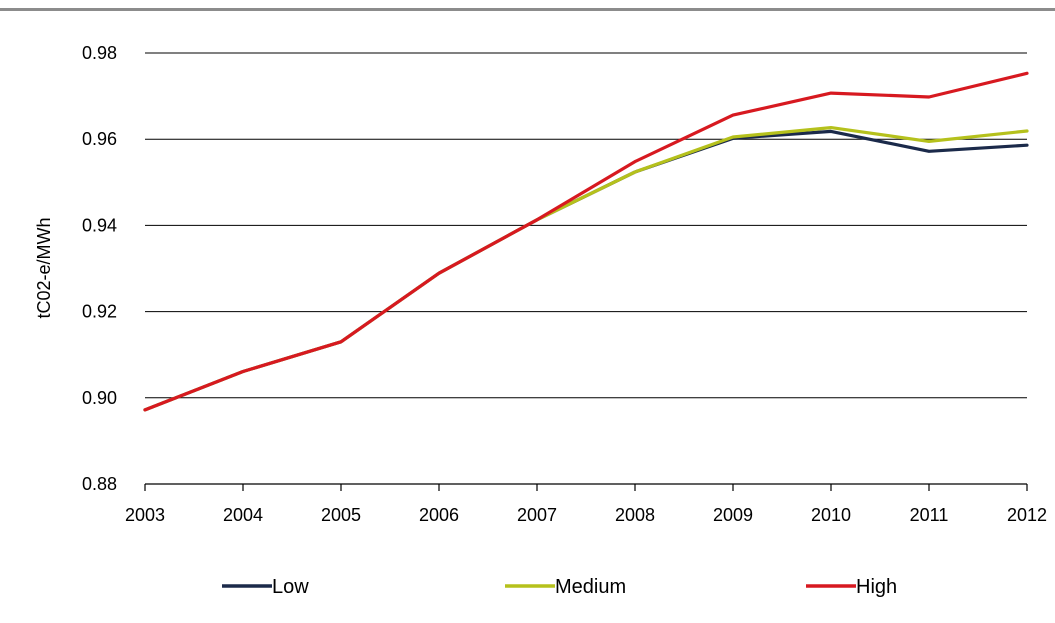  Describe the element at coordinates (99, 484) in the screenshot. I see `y-tick-label: 0.88` at that location.